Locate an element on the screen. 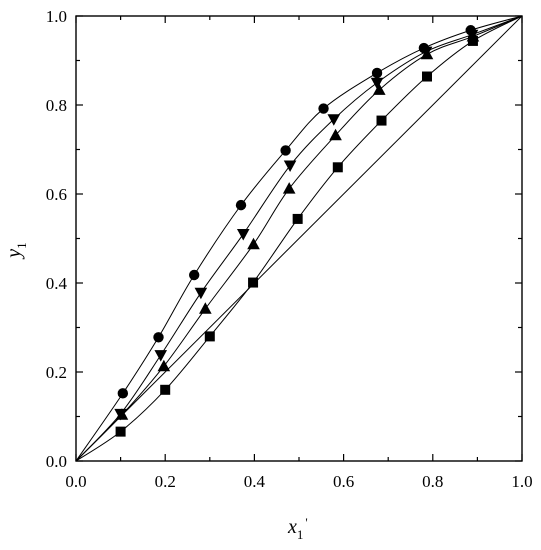 The width and height of the screenshot is (541, 550). x-tick-label: 0.2 is located at coordinates (165, 481).